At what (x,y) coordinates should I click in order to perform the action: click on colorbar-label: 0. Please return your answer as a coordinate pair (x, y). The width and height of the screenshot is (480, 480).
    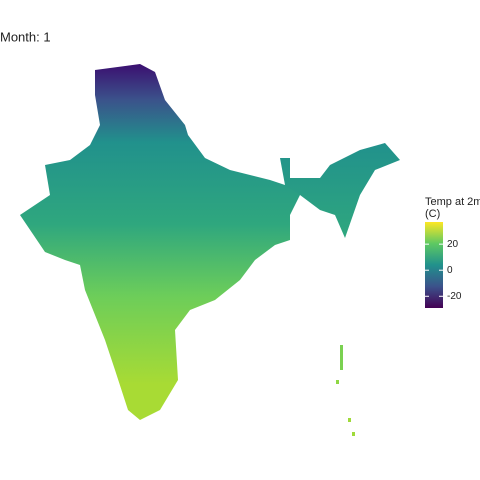
    Looking at the image, I should click on (450, 270).